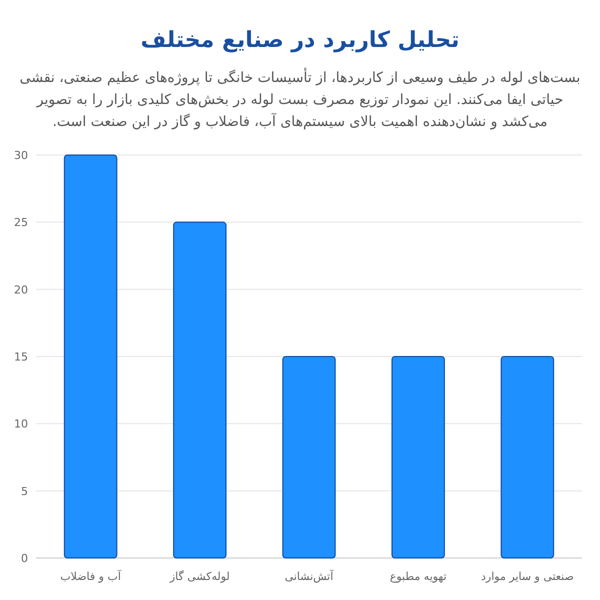  I want to click on x-tick-label: لوله‌کشی گاز, so click(199, 576).